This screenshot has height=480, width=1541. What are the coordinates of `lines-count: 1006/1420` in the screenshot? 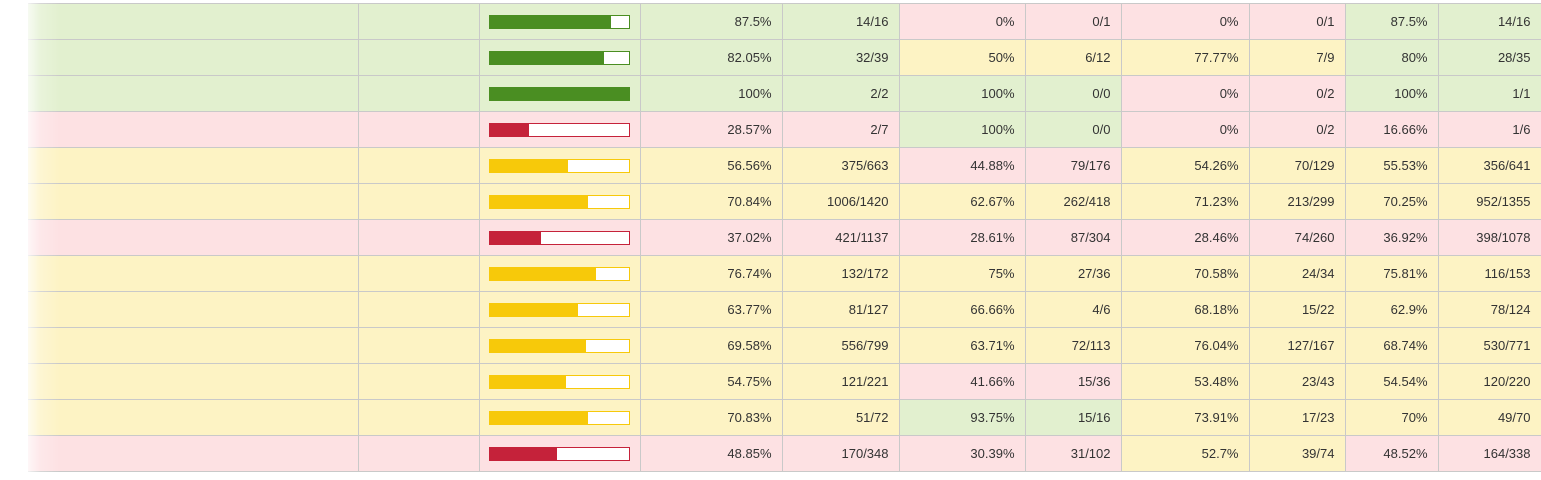 It's located at (840, 201).